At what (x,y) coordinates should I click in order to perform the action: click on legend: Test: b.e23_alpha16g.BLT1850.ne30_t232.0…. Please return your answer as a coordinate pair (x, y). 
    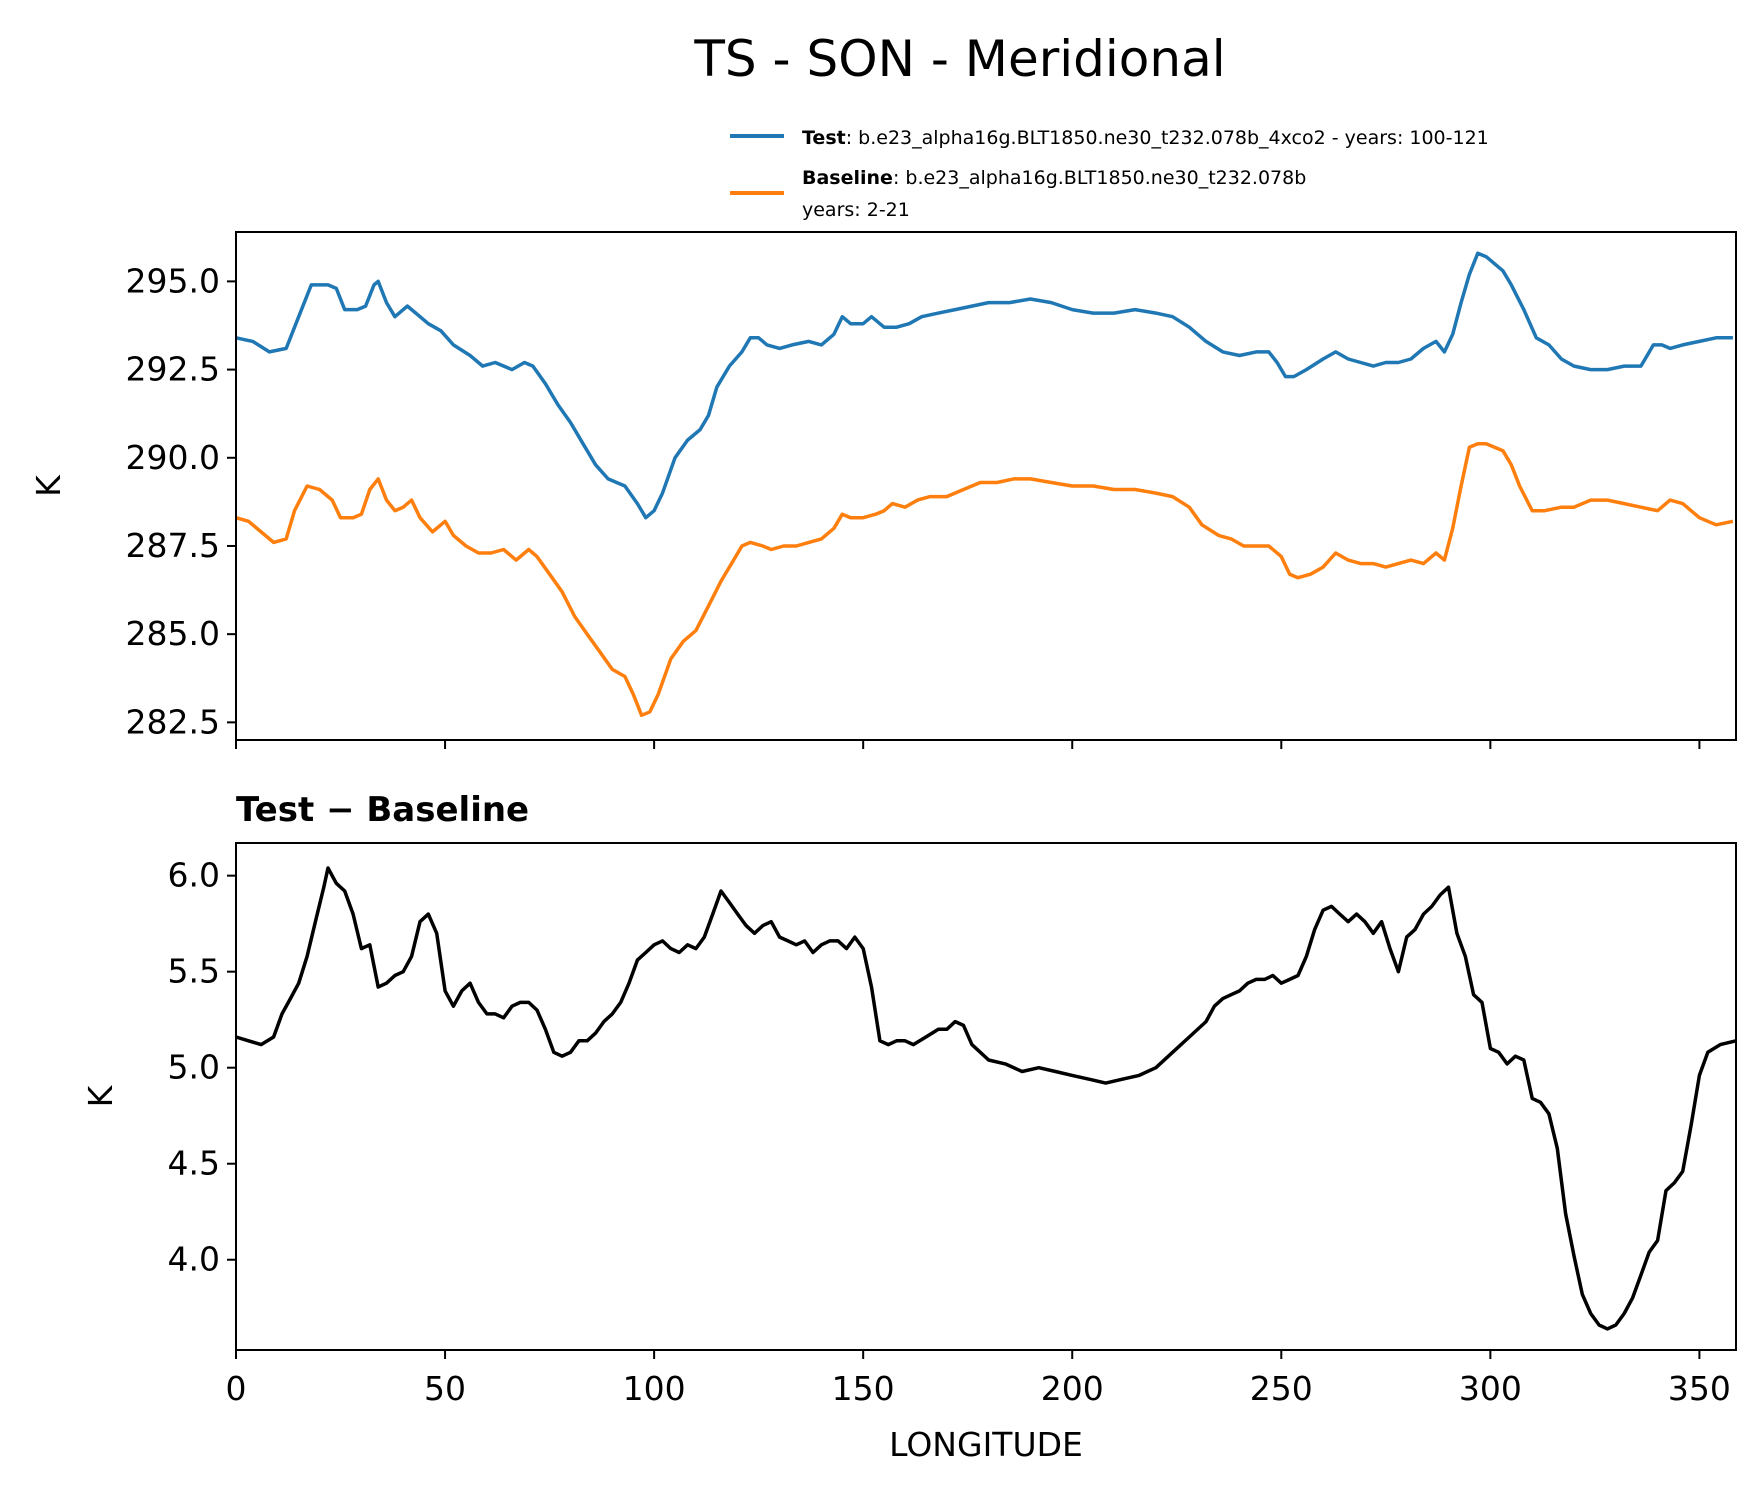
    Looking at the image, I should click on (1109, 174).